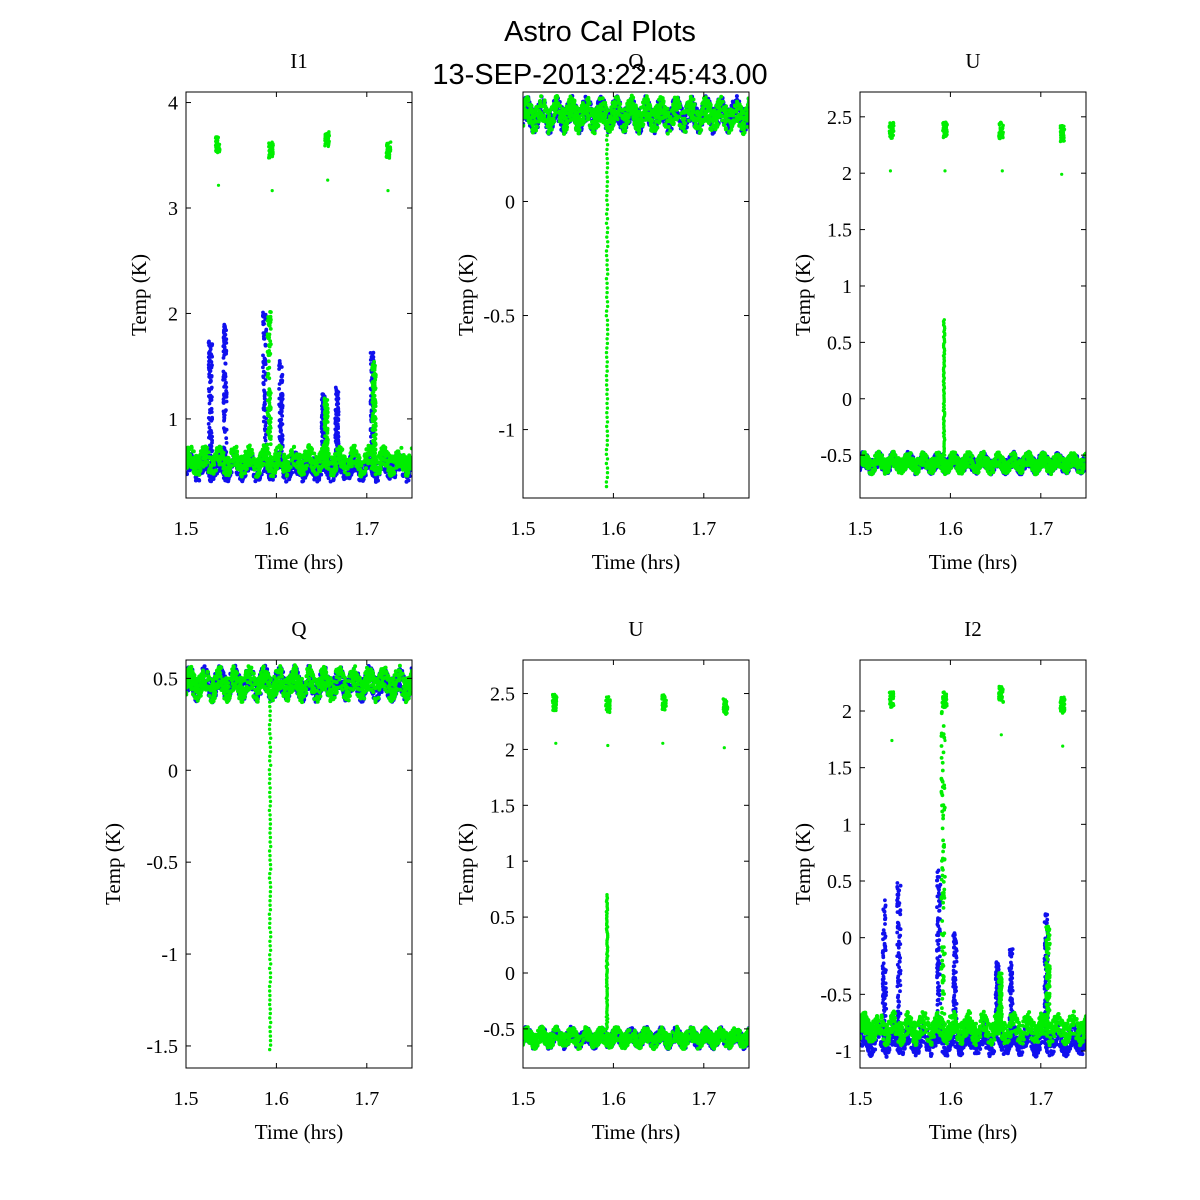 The height and width of the screenshot is (1200, 1200). What do you see at coordinates (139, 295) in the screenshot?
I see `y-axis-label: Temp (K)` at bounding box center [139, 295].